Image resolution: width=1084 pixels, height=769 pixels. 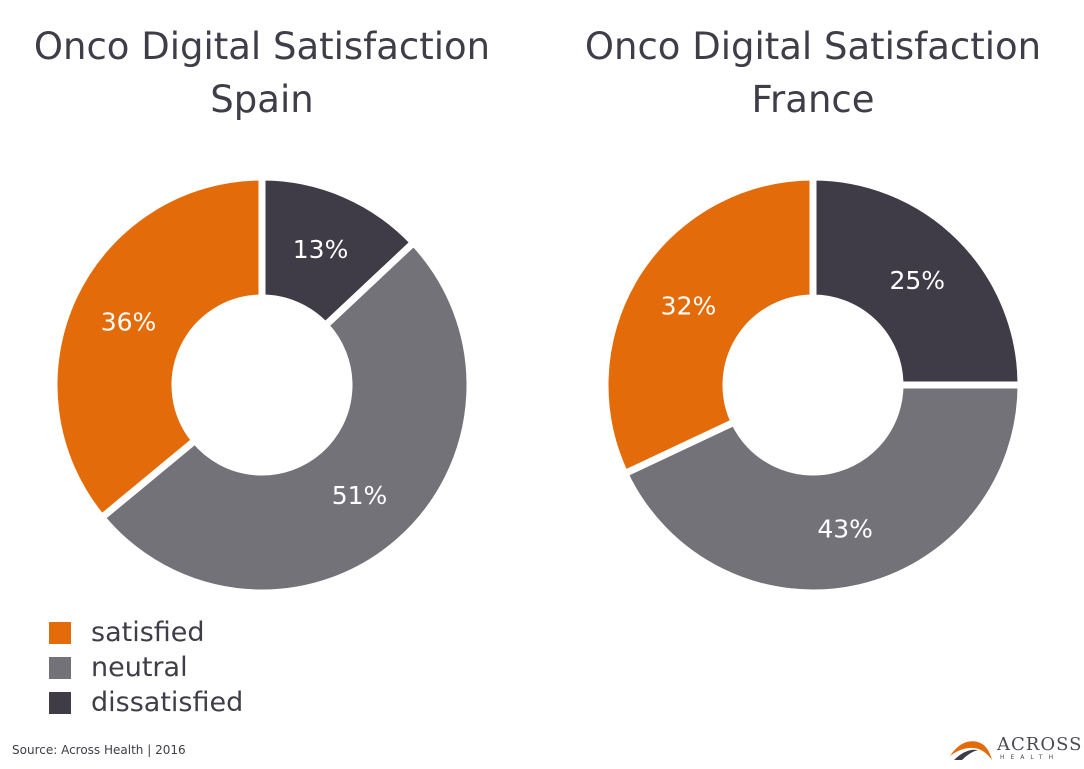 I want to click on arc-swoosh-icon, so click(x=971, y=750).